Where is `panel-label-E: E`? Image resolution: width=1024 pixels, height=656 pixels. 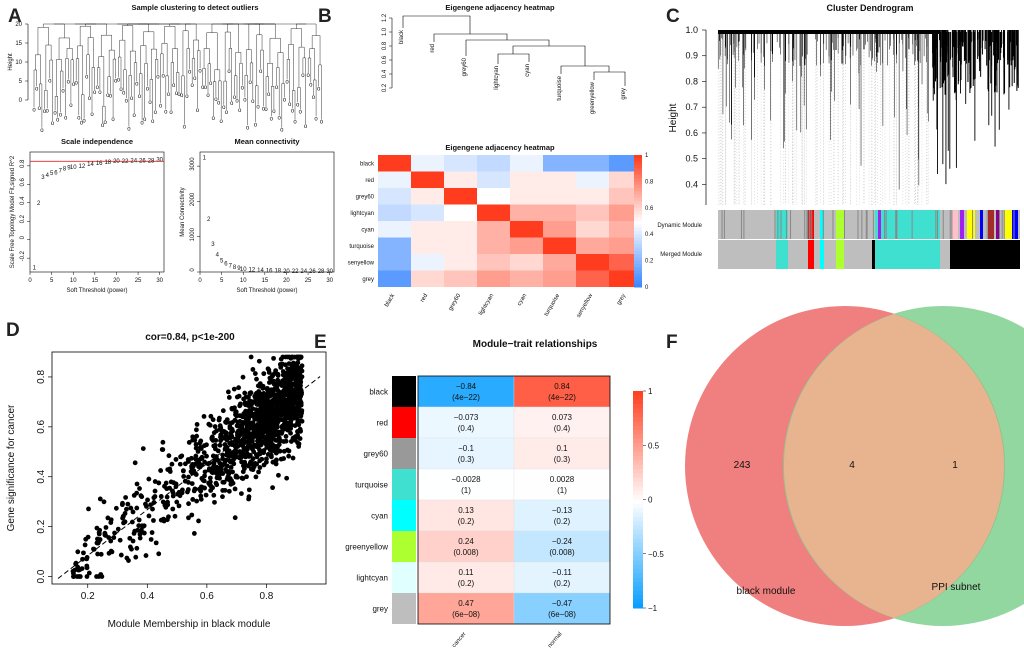 panel-label-E: E is located at coordinates (320, 342).